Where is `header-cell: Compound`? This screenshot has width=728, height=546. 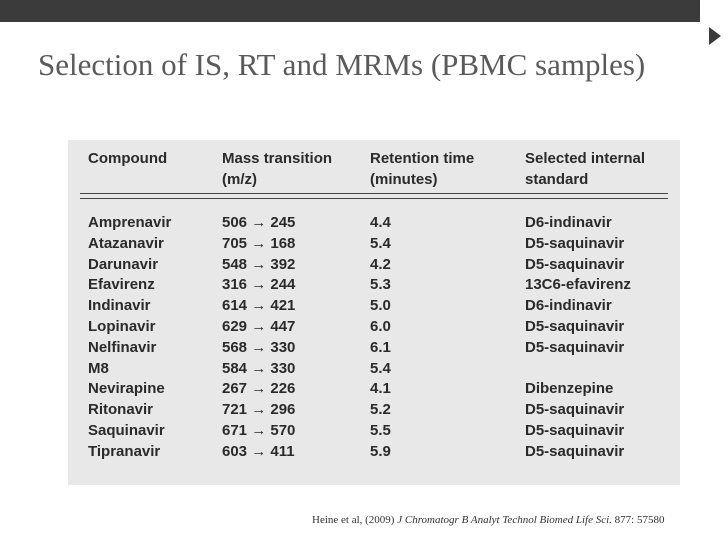
header-cell: Compound is located at coordinates (127, 158).